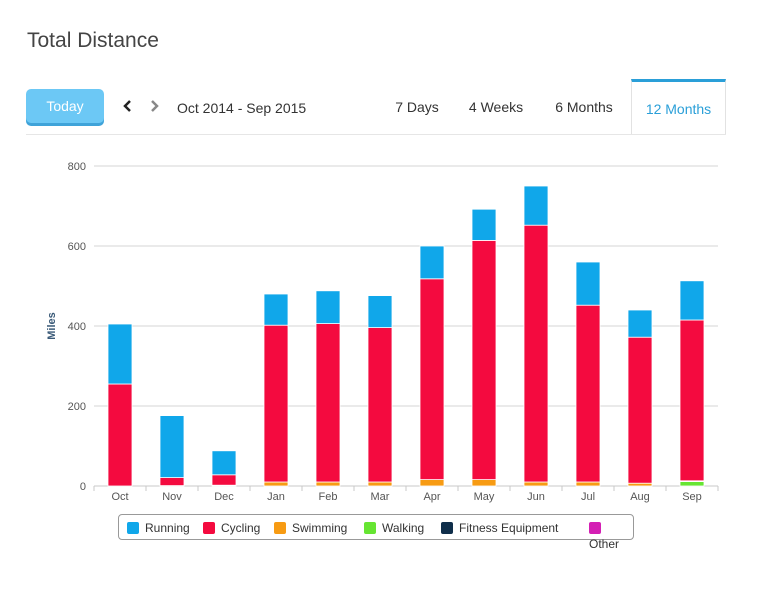  Describe the element at coordinates (611, 535) in the screenshot. I see `legend-item-other: Other` at that location.